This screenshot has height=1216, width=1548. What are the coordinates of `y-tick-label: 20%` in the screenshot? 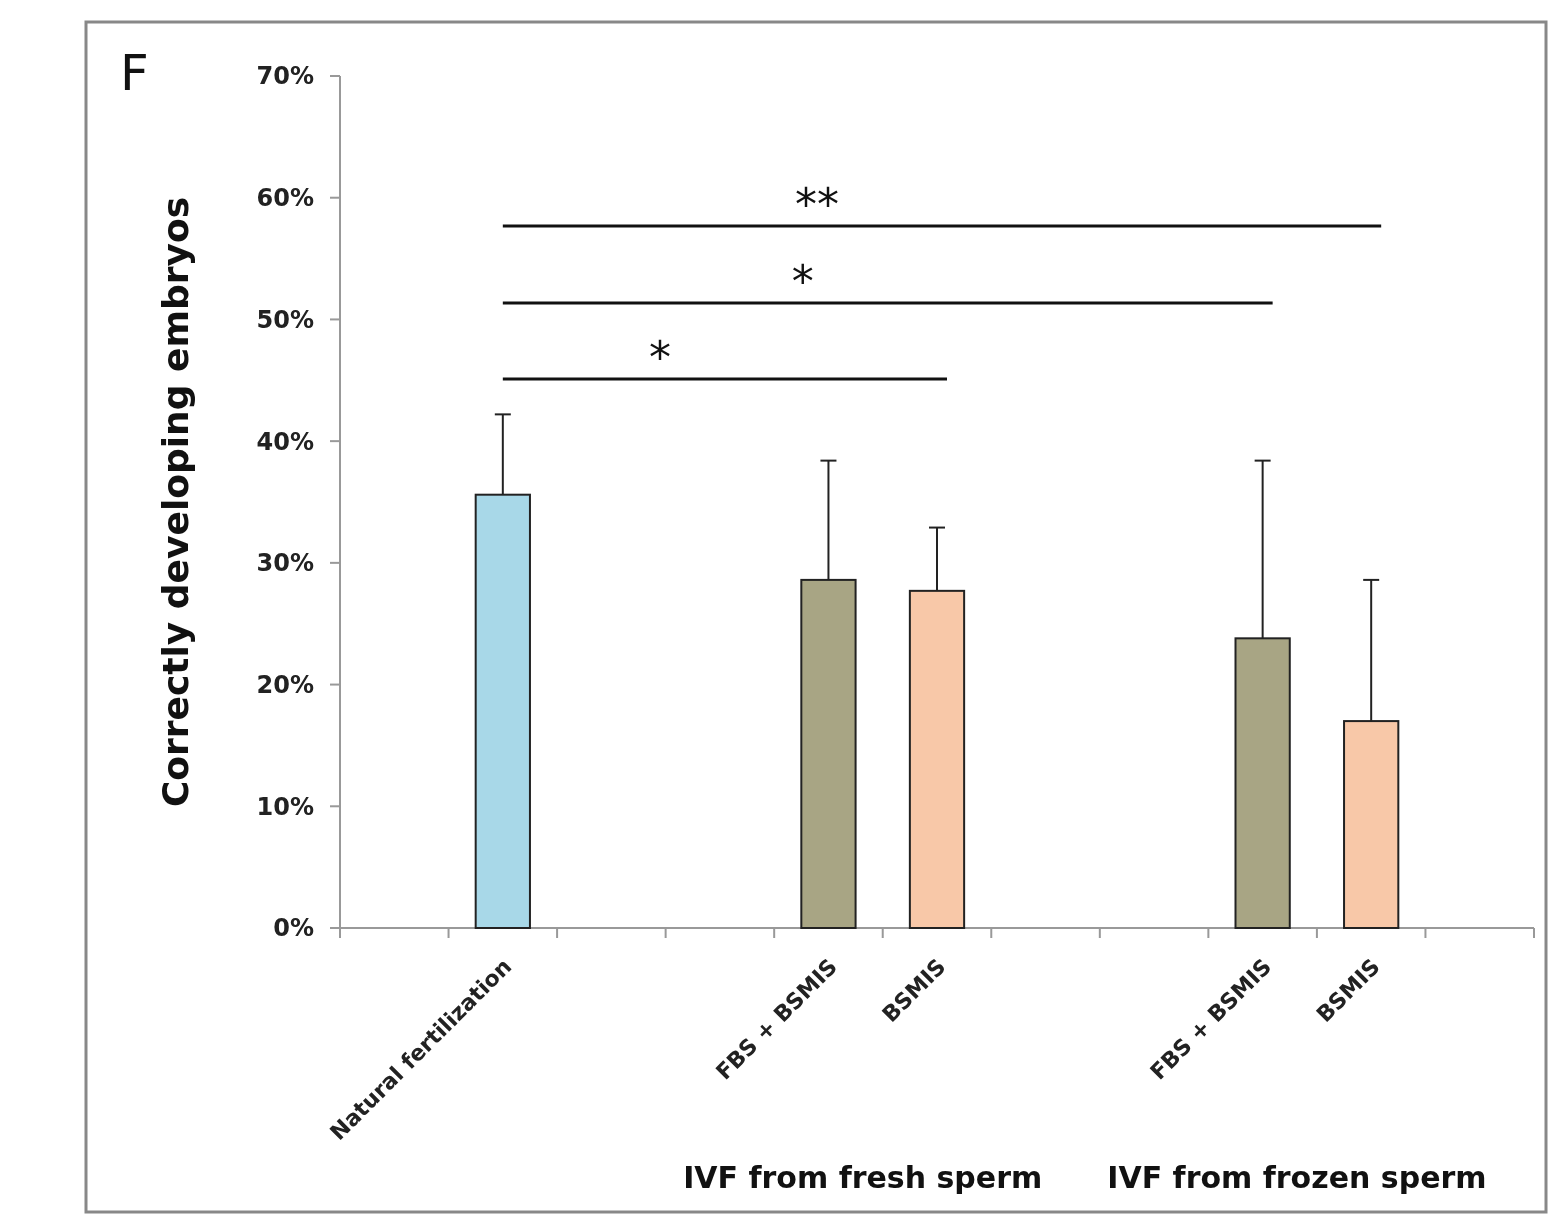 It's located at (285, 684).